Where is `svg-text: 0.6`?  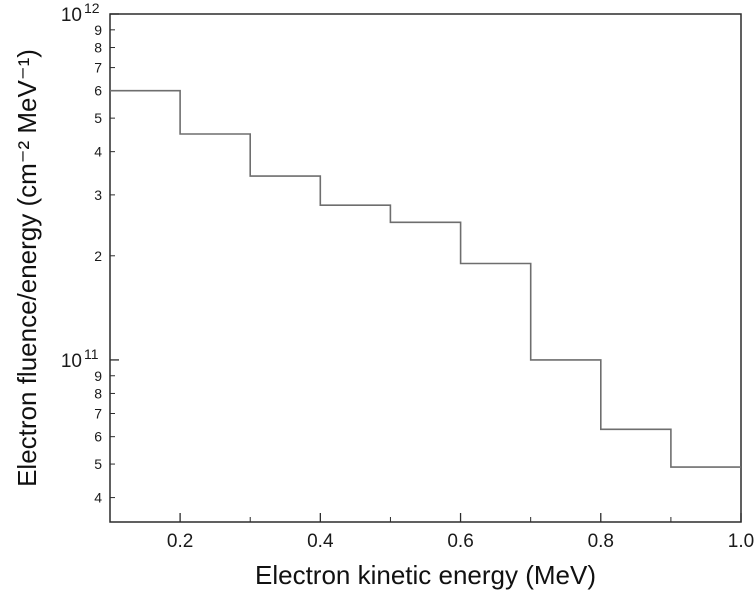
svg-text: 0.6 is located at coordinates (460, 541).